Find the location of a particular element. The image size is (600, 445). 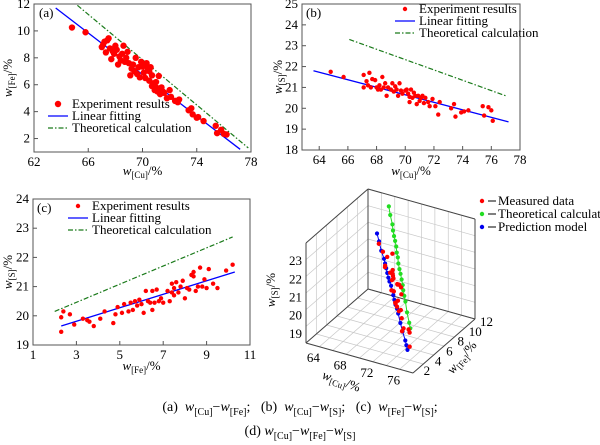

caption-item-c: (c) w[Fe]−w[S]; is located at coordinates (396, 409).